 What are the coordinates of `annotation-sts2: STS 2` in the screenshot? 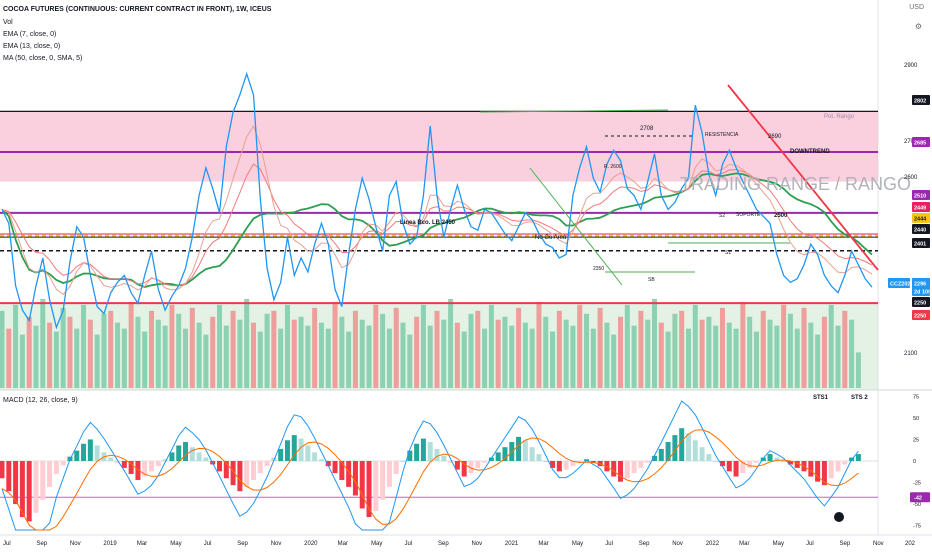 It's located at (859, 398).